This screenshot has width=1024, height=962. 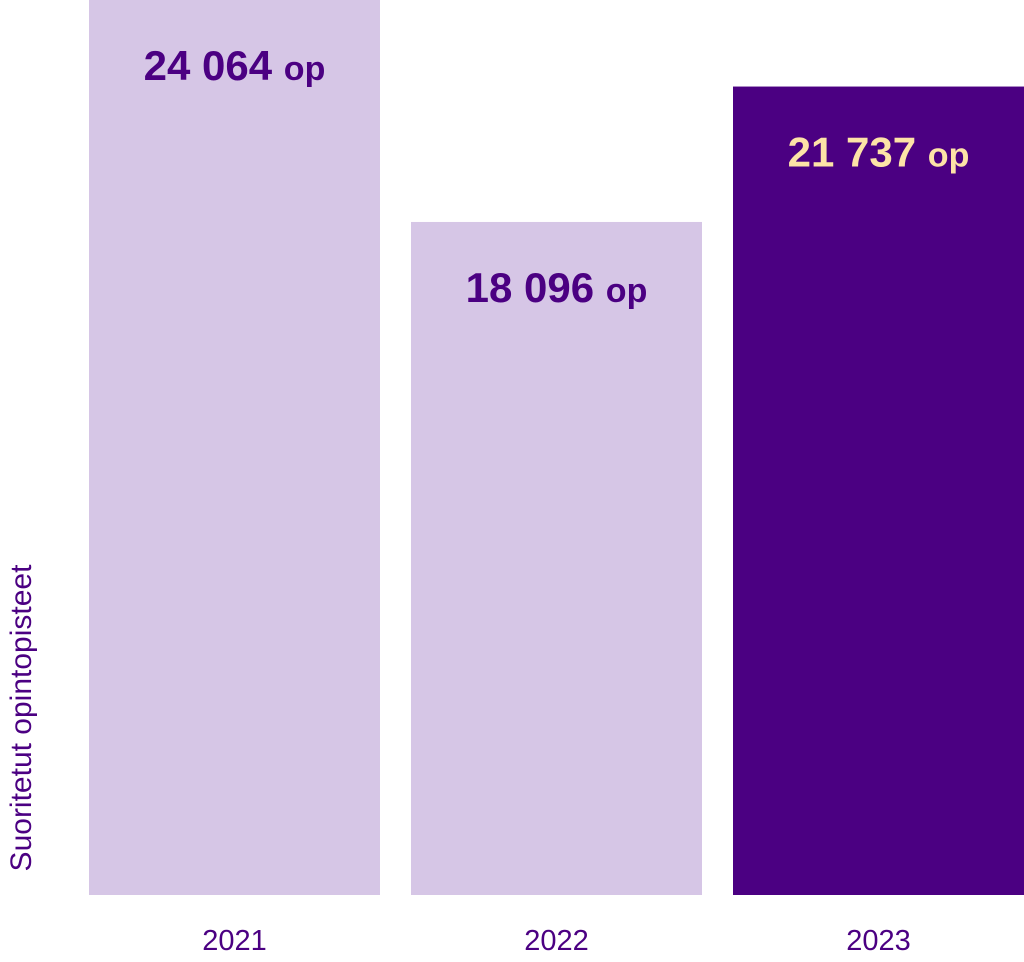 What do you see at coordinates (556, 941) in the screenshot?
I see `x-tick-label-2022: 2022` at bounding box center [556, 941].